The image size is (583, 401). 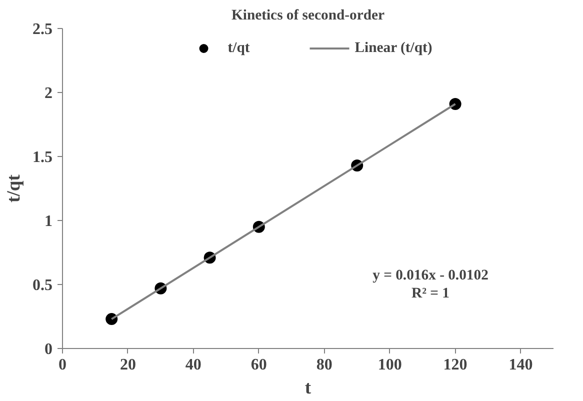 What do you see at coordinates (62, 365) in the screenshot?
I see `x-tick-label: 0` at bounding box center [62, 365].